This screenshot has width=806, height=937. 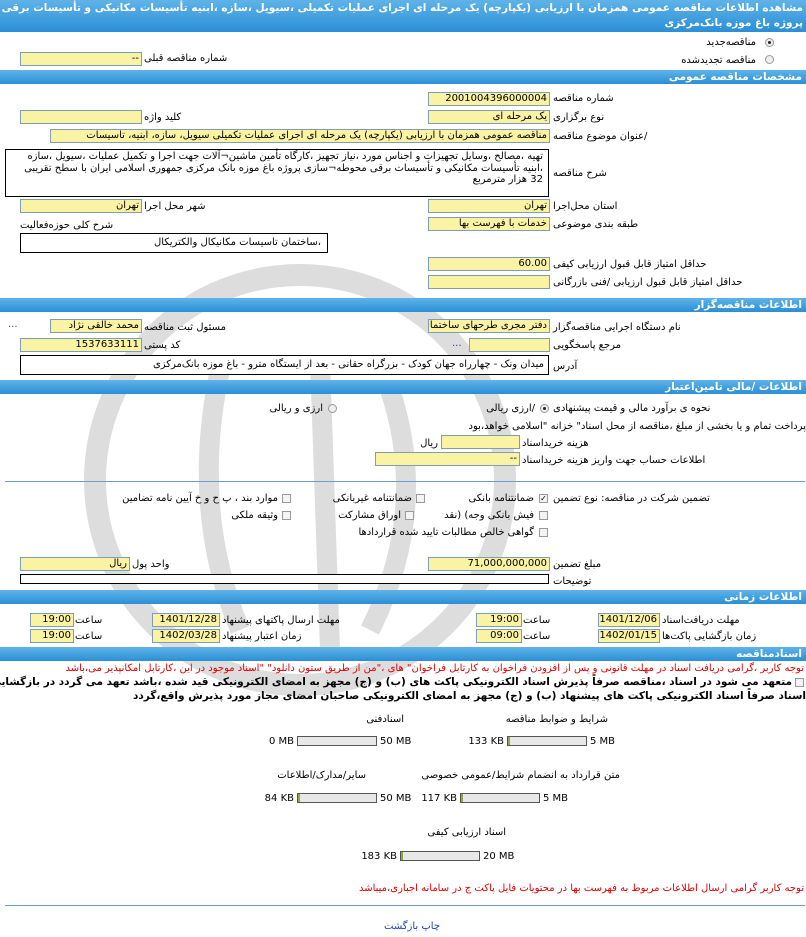 What do you see at coordinates (709, 636) in the screenshot?
I see `opening-label: زمان بازگشایی پاکت‌ها` at bounding box center [709, 636].